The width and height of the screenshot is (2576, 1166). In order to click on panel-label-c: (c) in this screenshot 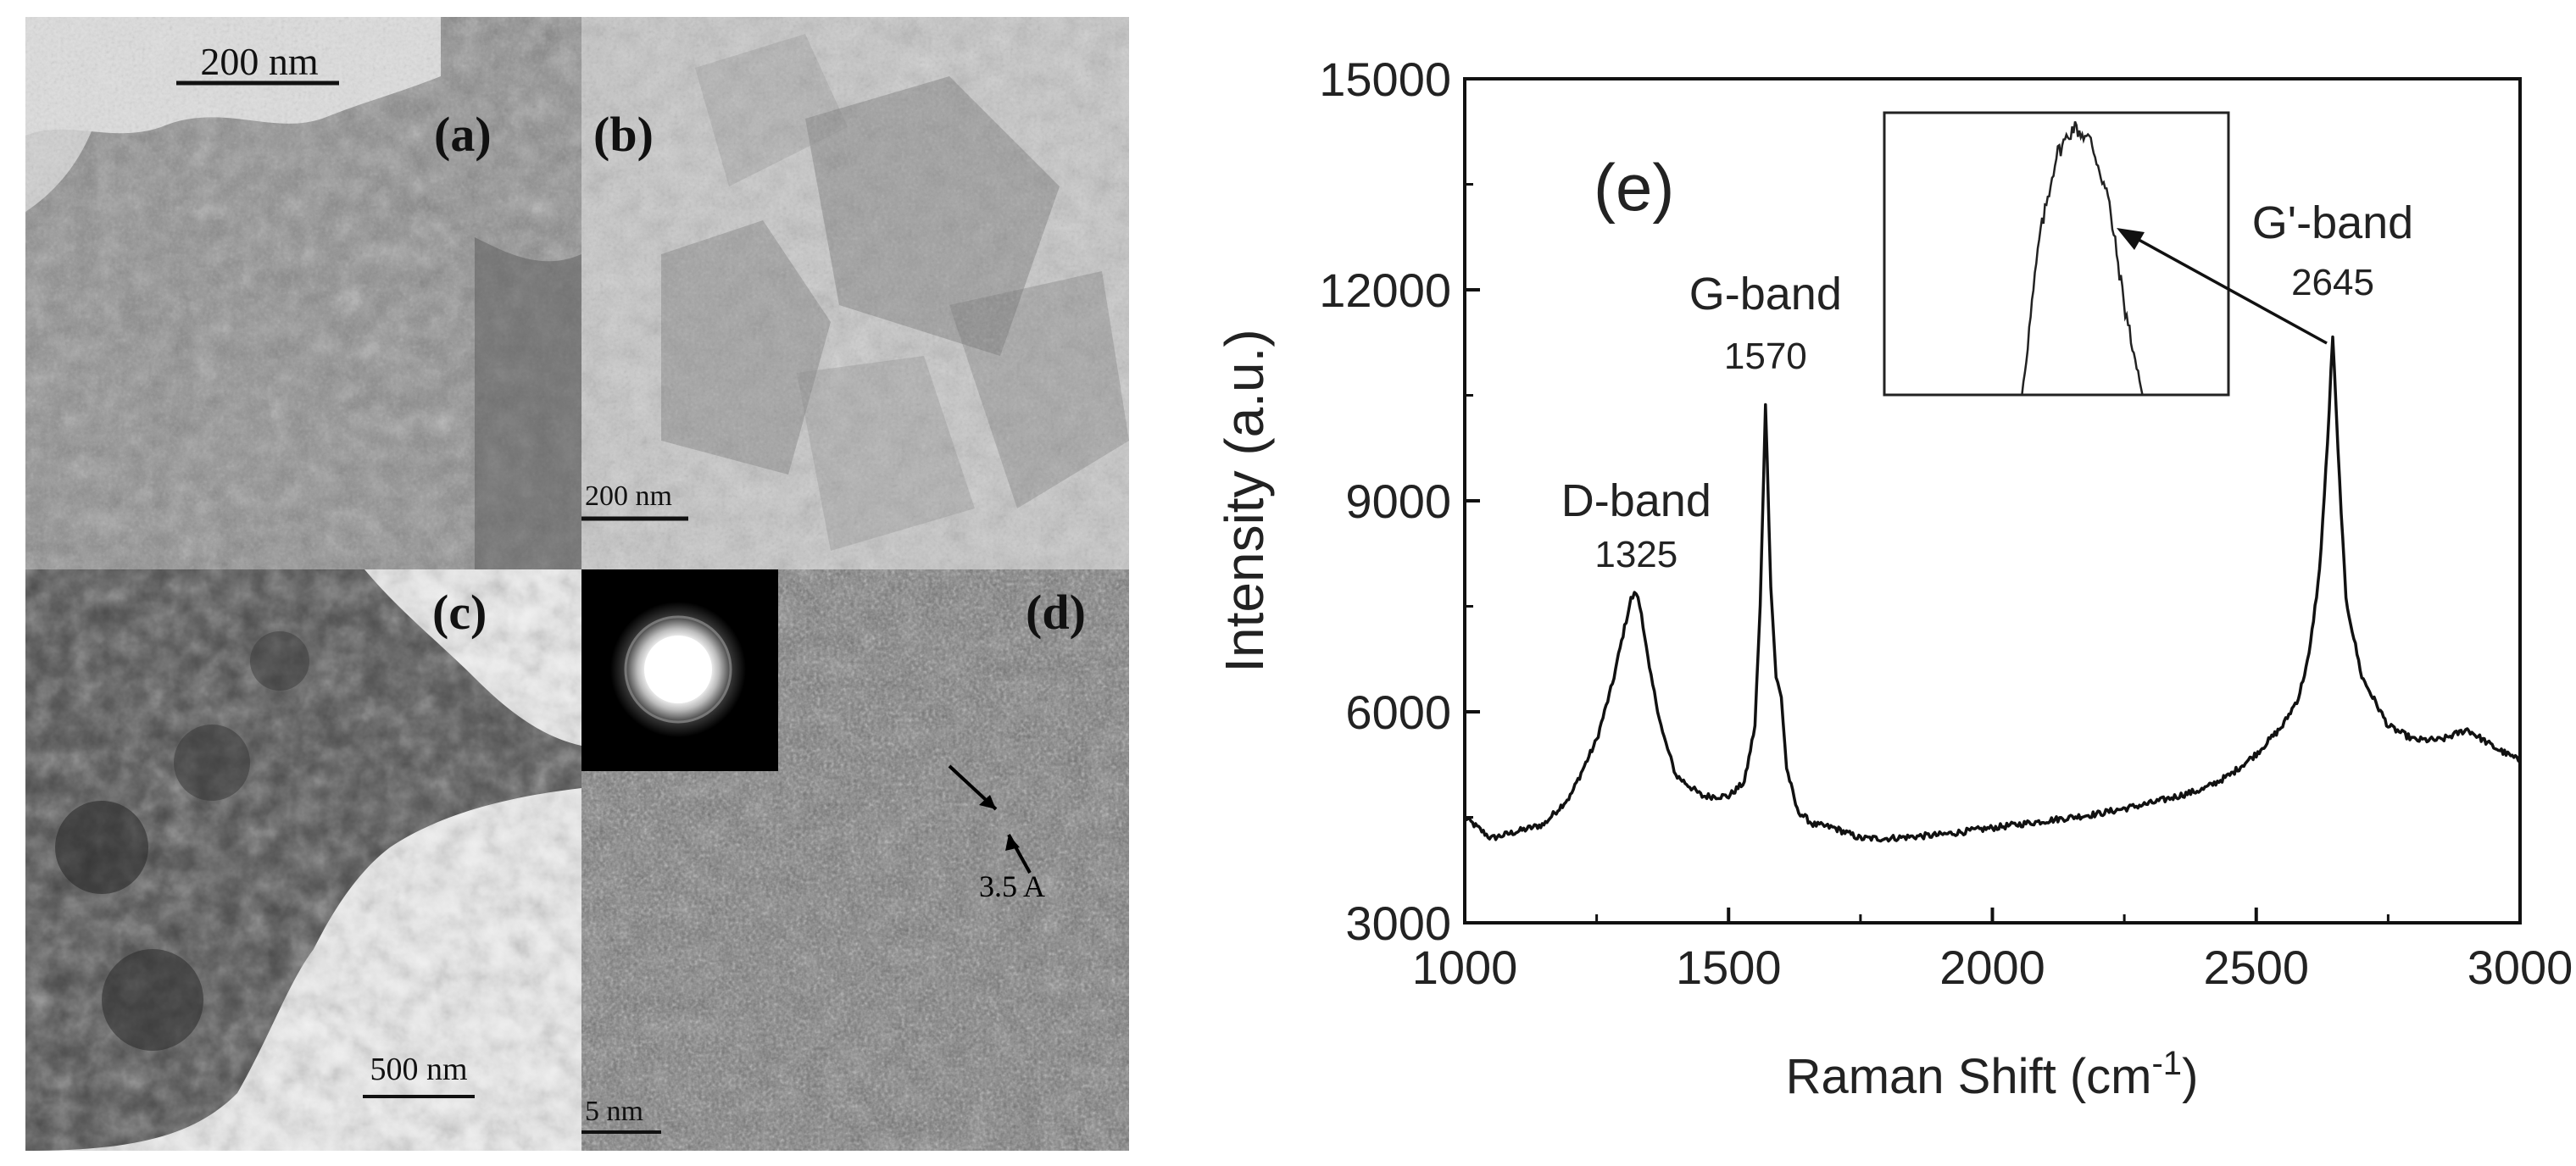, I will do `click(459, 612)`.